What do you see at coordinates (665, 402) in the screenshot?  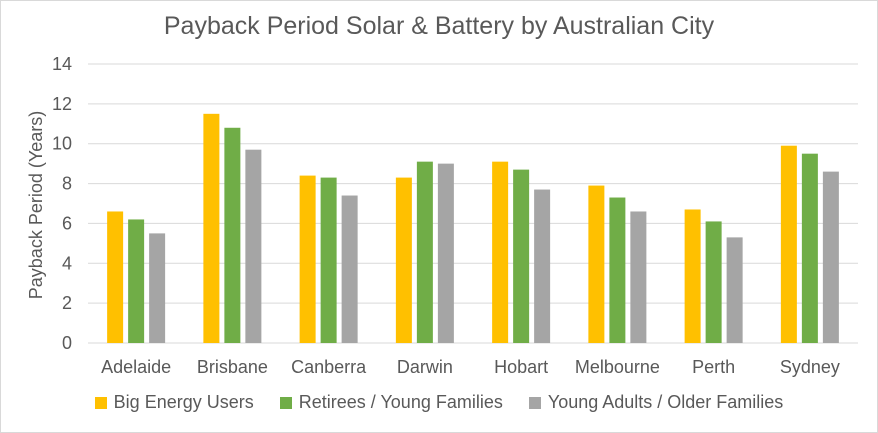 I see `legend-label: Young Adults / Older Families` at bounding box center [665, 402].